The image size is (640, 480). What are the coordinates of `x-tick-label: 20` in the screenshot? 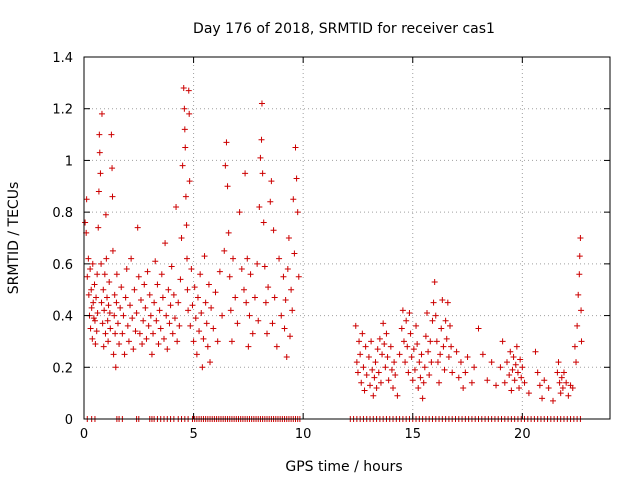 It's located at (522, 434).